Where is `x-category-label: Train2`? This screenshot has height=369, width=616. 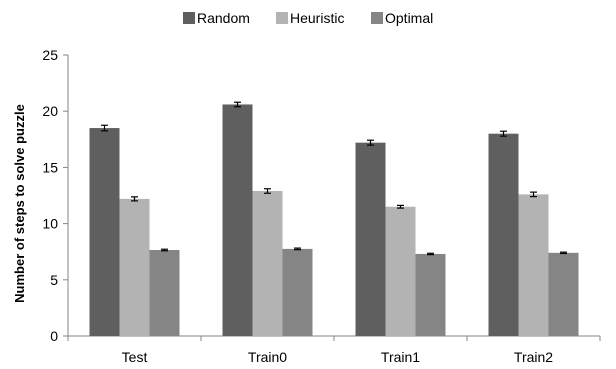 x-category-label: Train2 is located at coordinates (533, 357).